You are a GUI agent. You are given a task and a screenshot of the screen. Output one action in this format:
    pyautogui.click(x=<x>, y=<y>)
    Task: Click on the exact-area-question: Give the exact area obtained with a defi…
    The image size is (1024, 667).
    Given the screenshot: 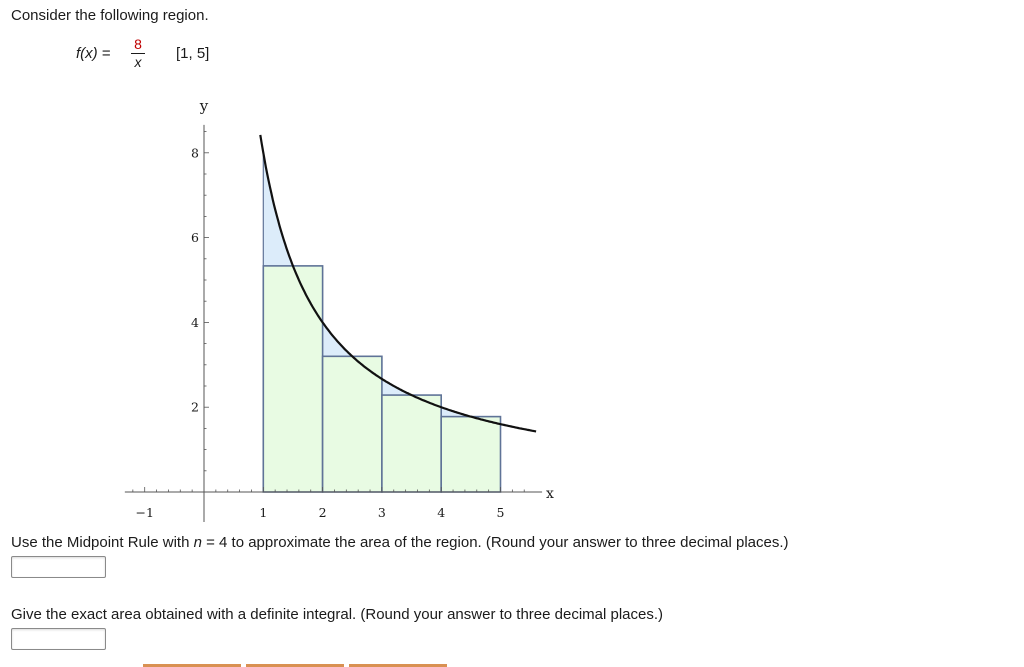 What is the action you would take?
    pyautogui.click(x=337, y=614)
    